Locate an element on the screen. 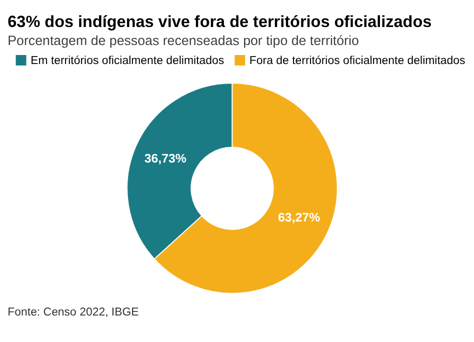  source-note: Fonte: Censo 2022, IBGE is located at coordinates (74, 312).